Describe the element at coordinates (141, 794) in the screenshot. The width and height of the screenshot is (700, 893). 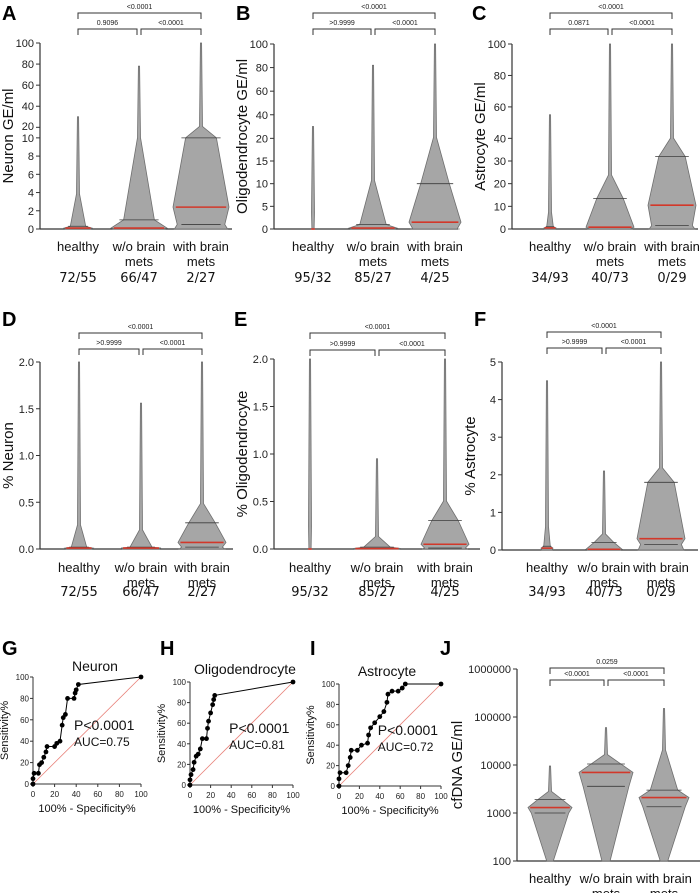
I see `x-tick-label: 100` at that location.